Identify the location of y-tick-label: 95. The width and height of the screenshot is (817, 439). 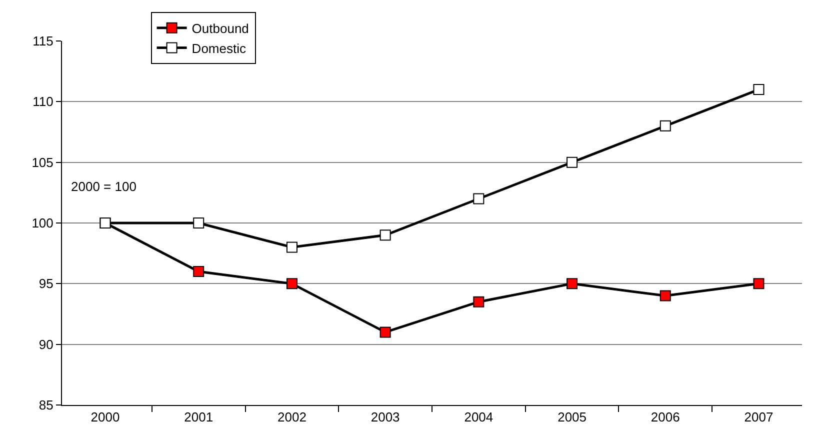
(46, 284).